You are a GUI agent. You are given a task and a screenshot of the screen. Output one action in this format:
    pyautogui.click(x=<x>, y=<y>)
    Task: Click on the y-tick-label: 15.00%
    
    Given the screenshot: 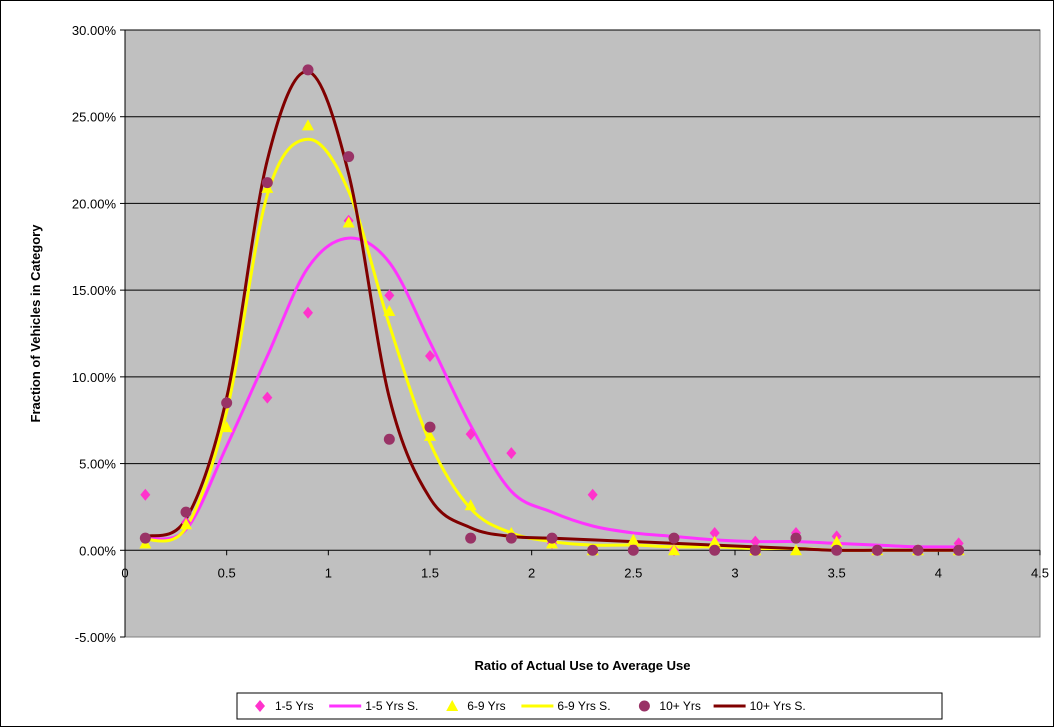 What is the action you would take?
    pyautogui.click(x=94, y=290)
    